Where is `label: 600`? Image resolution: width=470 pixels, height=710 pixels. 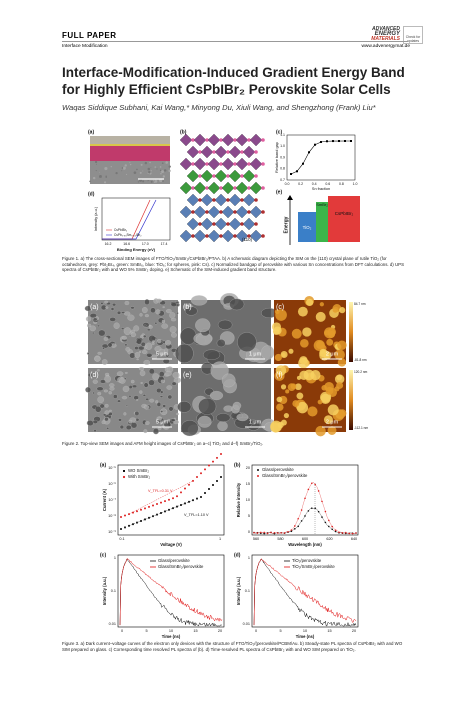 label: 600 is located at coordinates (305, 539).